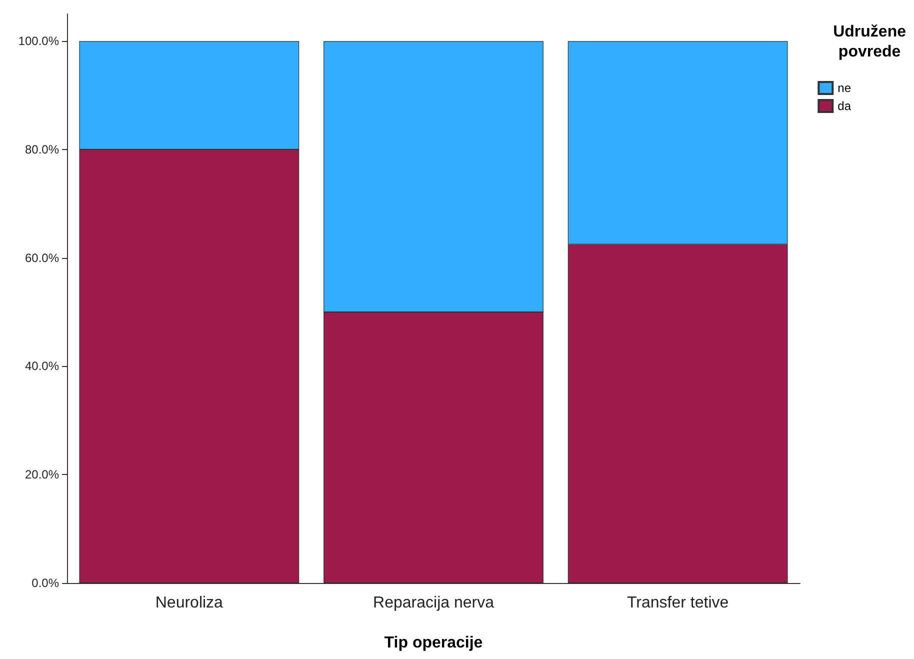 The height and width of the screenshot is (659, 914). Describe the element at coordinates (42, 257) in the screenshot. I see `y-tick-label: 60.0%` at that location.